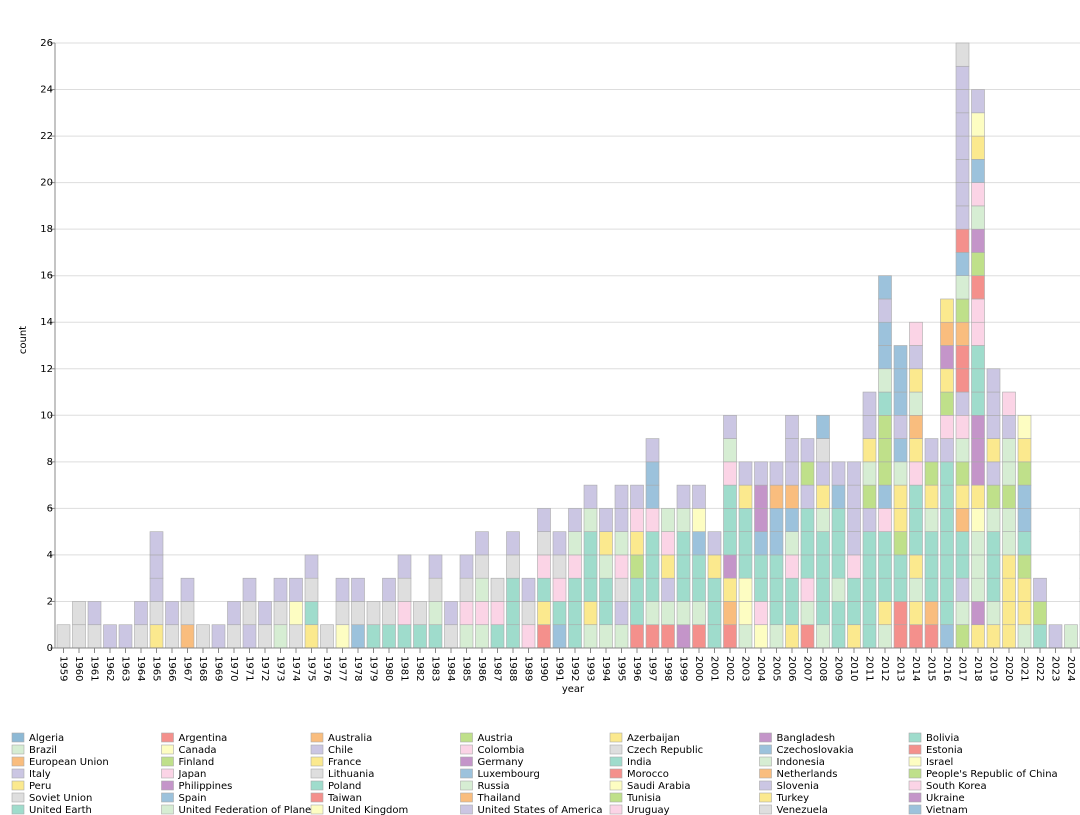 The width and height of the screenshot is (1080, 815). I want to click on y-tick-label: 8, so click(50, 462).